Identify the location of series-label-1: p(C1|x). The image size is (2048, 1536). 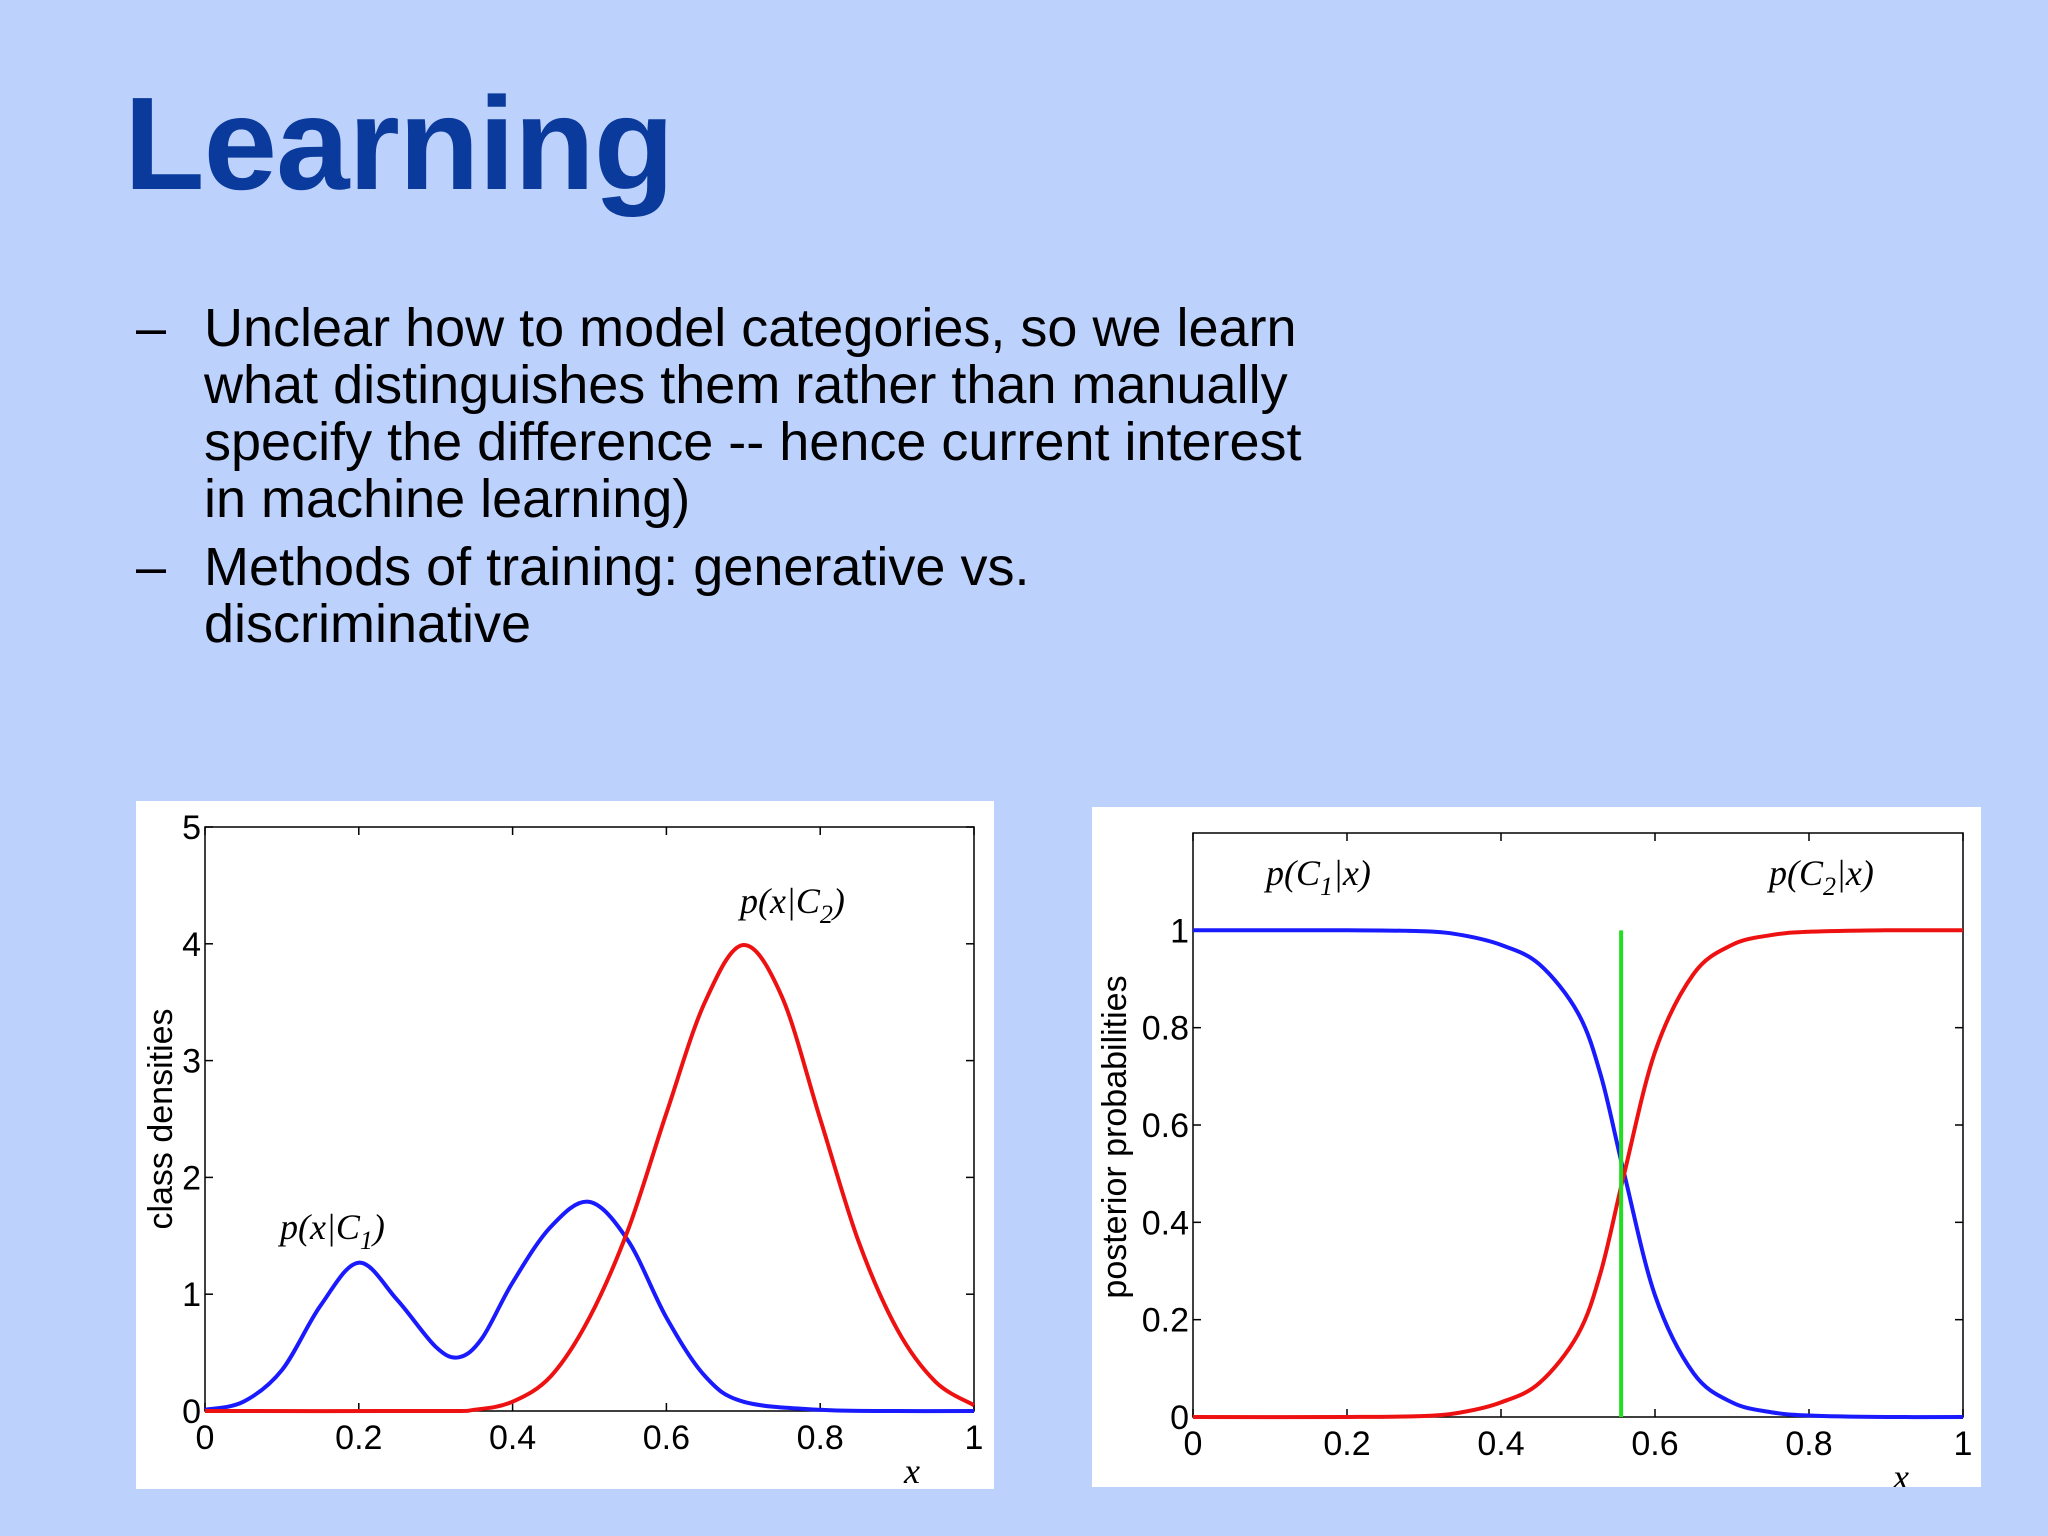
(1317, 877).